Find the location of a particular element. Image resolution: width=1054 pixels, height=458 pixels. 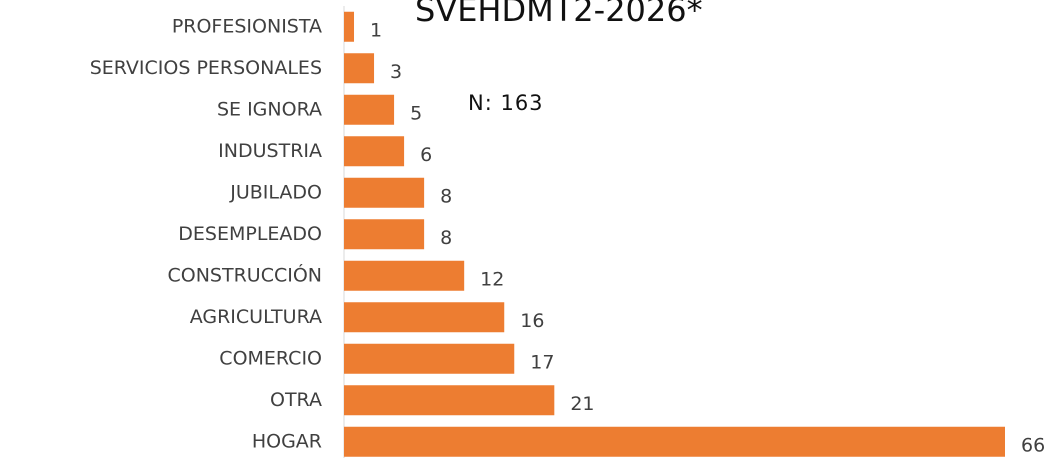

value-label: 1 is located at coordinates (376, 30).